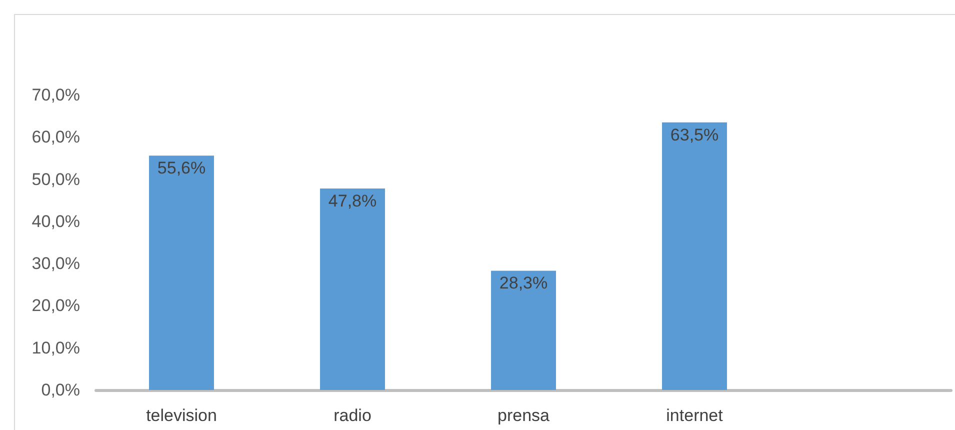 The height and width of the screenshot is (430, 955). I want to click on y-tick-label: 70,0%, so click(56, 95).